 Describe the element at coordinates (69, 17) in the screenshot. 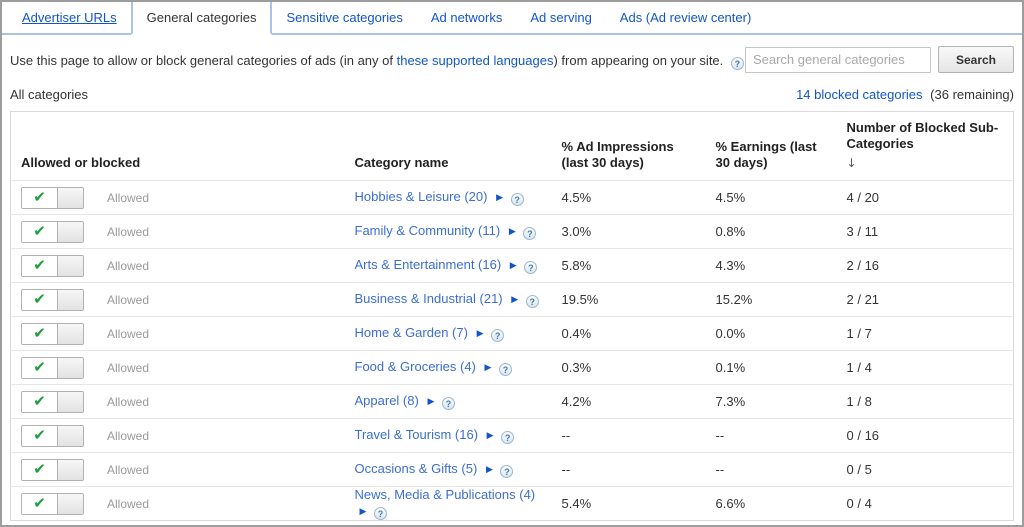

I see `tab-advertiser-urls: Advertiser URLs` at that location.